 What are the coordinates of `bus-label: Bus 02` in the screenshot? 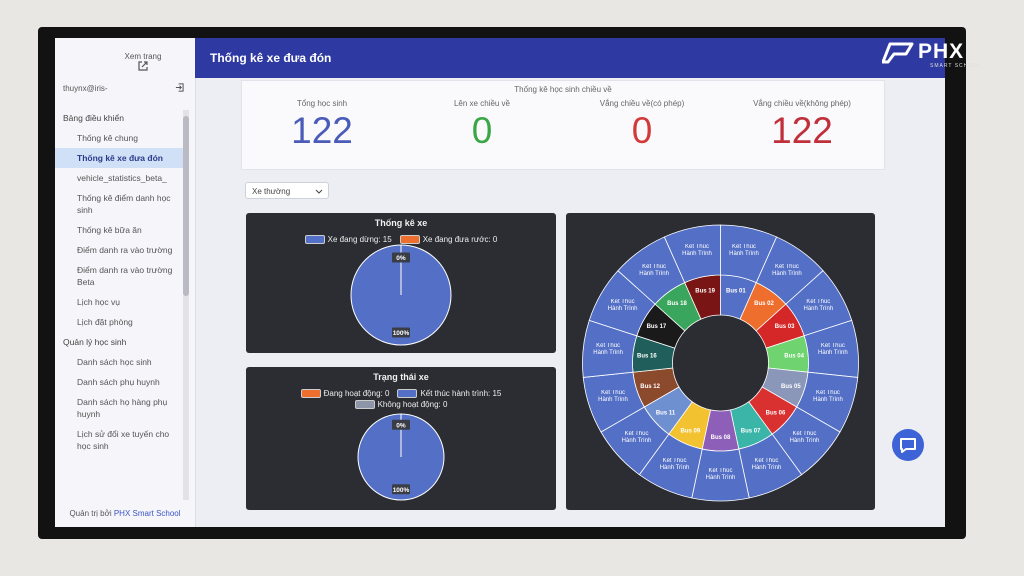 It's located at (764, 304).